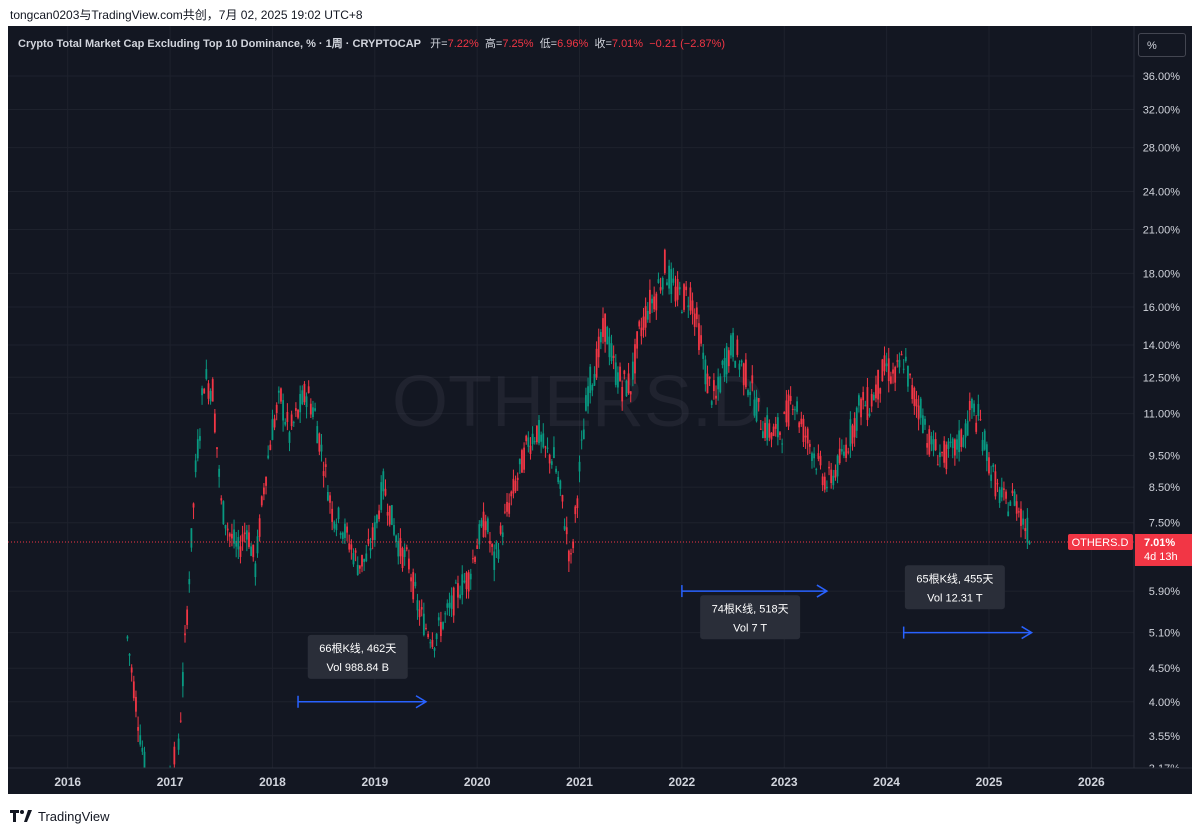 This screenshot has width=1200, height=832. What do you see at coordinates (1162, 308) in the screenshot?
I see `price-tick-label: 16.00%` at bounding box center [1162, 308].